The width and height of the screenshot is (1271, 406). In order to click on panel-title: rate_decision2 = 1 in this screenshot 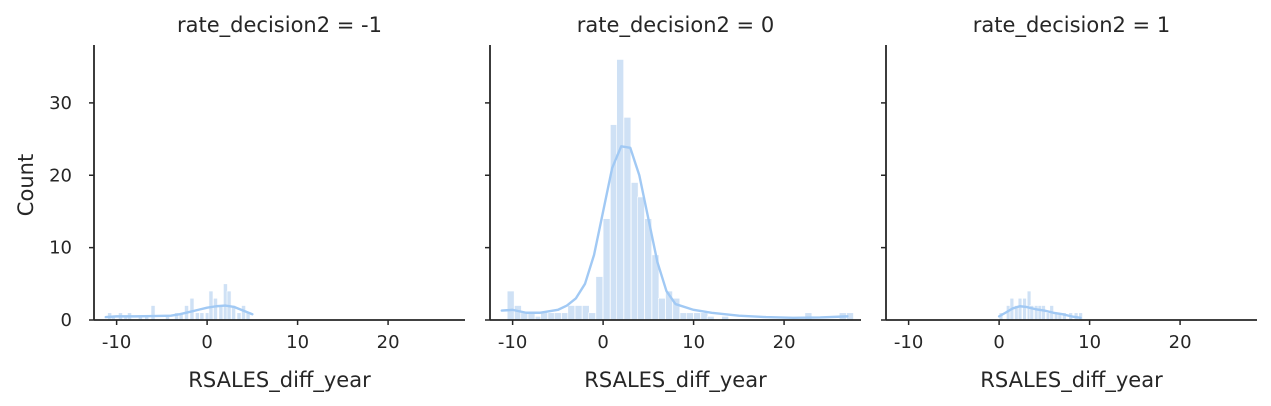, I will do `click(1071, 25)`.